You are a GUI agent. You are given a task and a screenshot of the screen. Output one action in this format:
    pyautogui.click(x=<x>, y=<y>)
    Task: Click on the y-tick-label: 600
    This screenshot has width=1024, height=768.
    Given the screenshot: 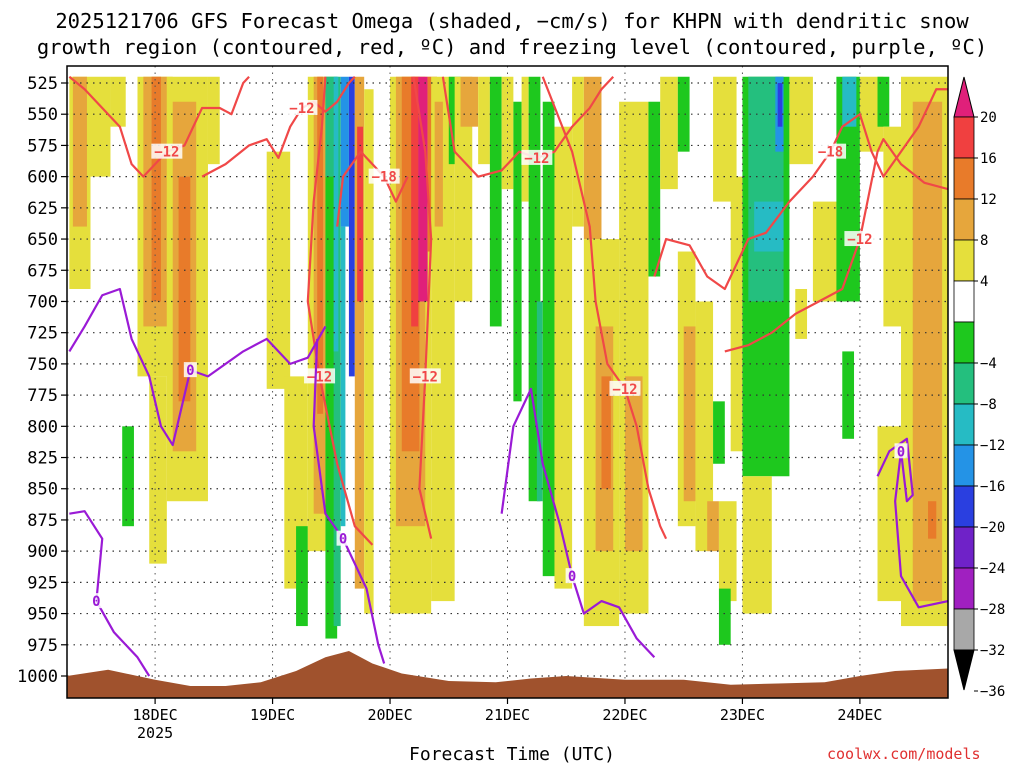 What is the action you would take?
    pyautogui.click(x=42, y=178)
    